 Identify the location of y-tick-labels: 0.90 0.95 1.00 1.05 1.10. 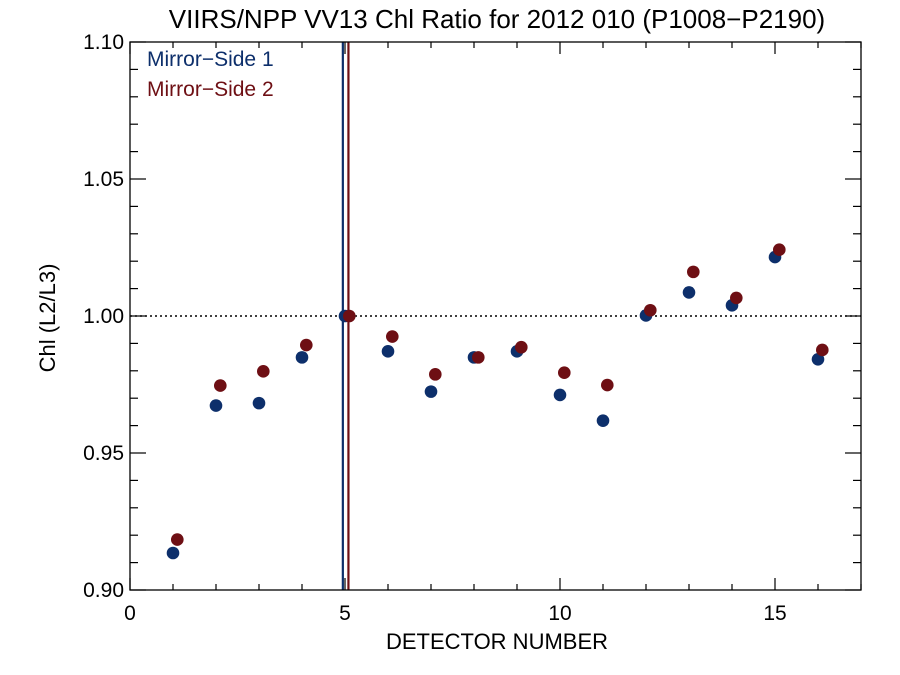
(103, 316).